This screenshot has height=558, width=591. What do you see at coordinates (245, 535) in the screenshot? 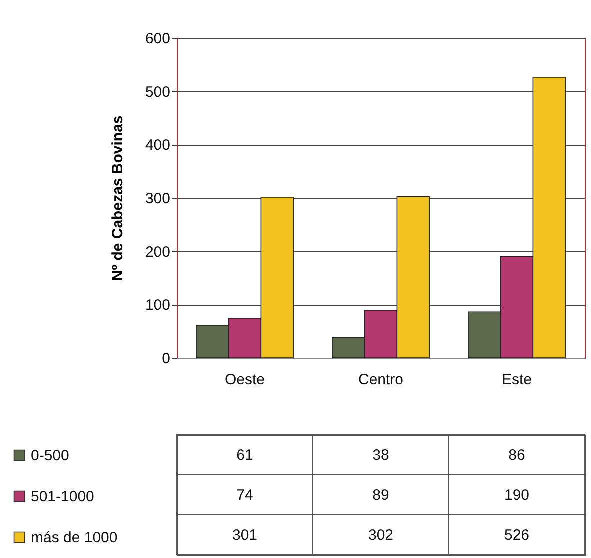
I see `data-label: 301` at bounding box center [245, 535].